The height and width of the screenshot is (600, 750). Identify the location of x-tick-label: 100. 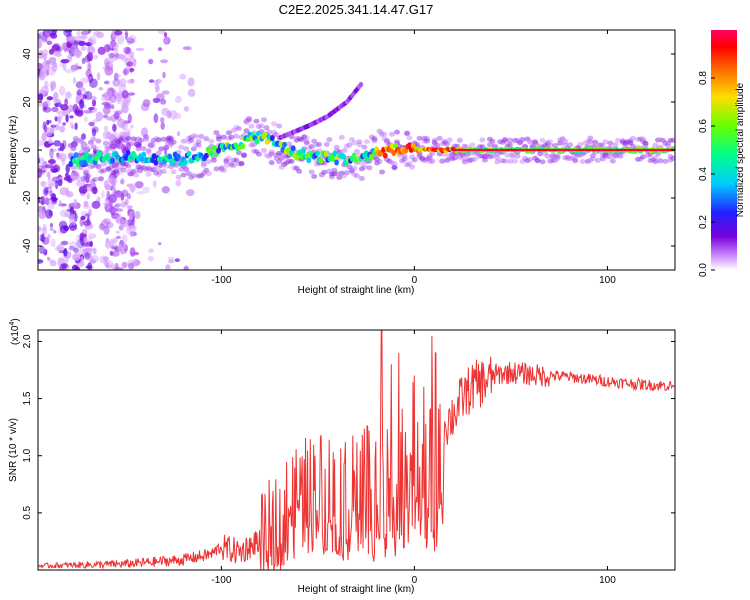
(607, 580).